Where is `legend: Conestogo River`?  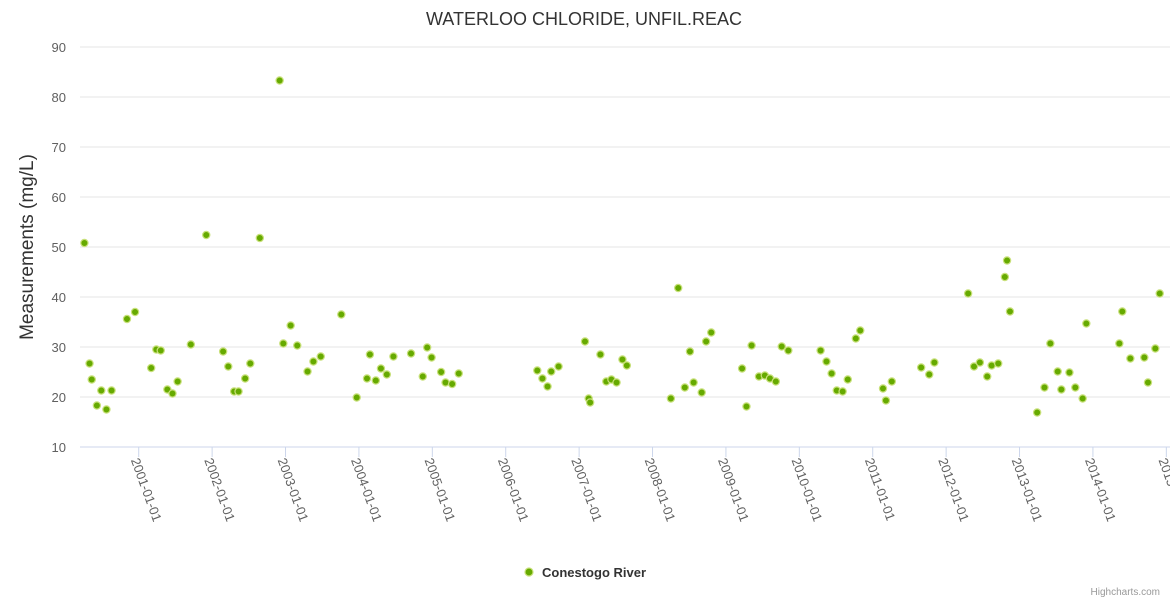 legend: Conestogo River is located at coordinates (585, 572).